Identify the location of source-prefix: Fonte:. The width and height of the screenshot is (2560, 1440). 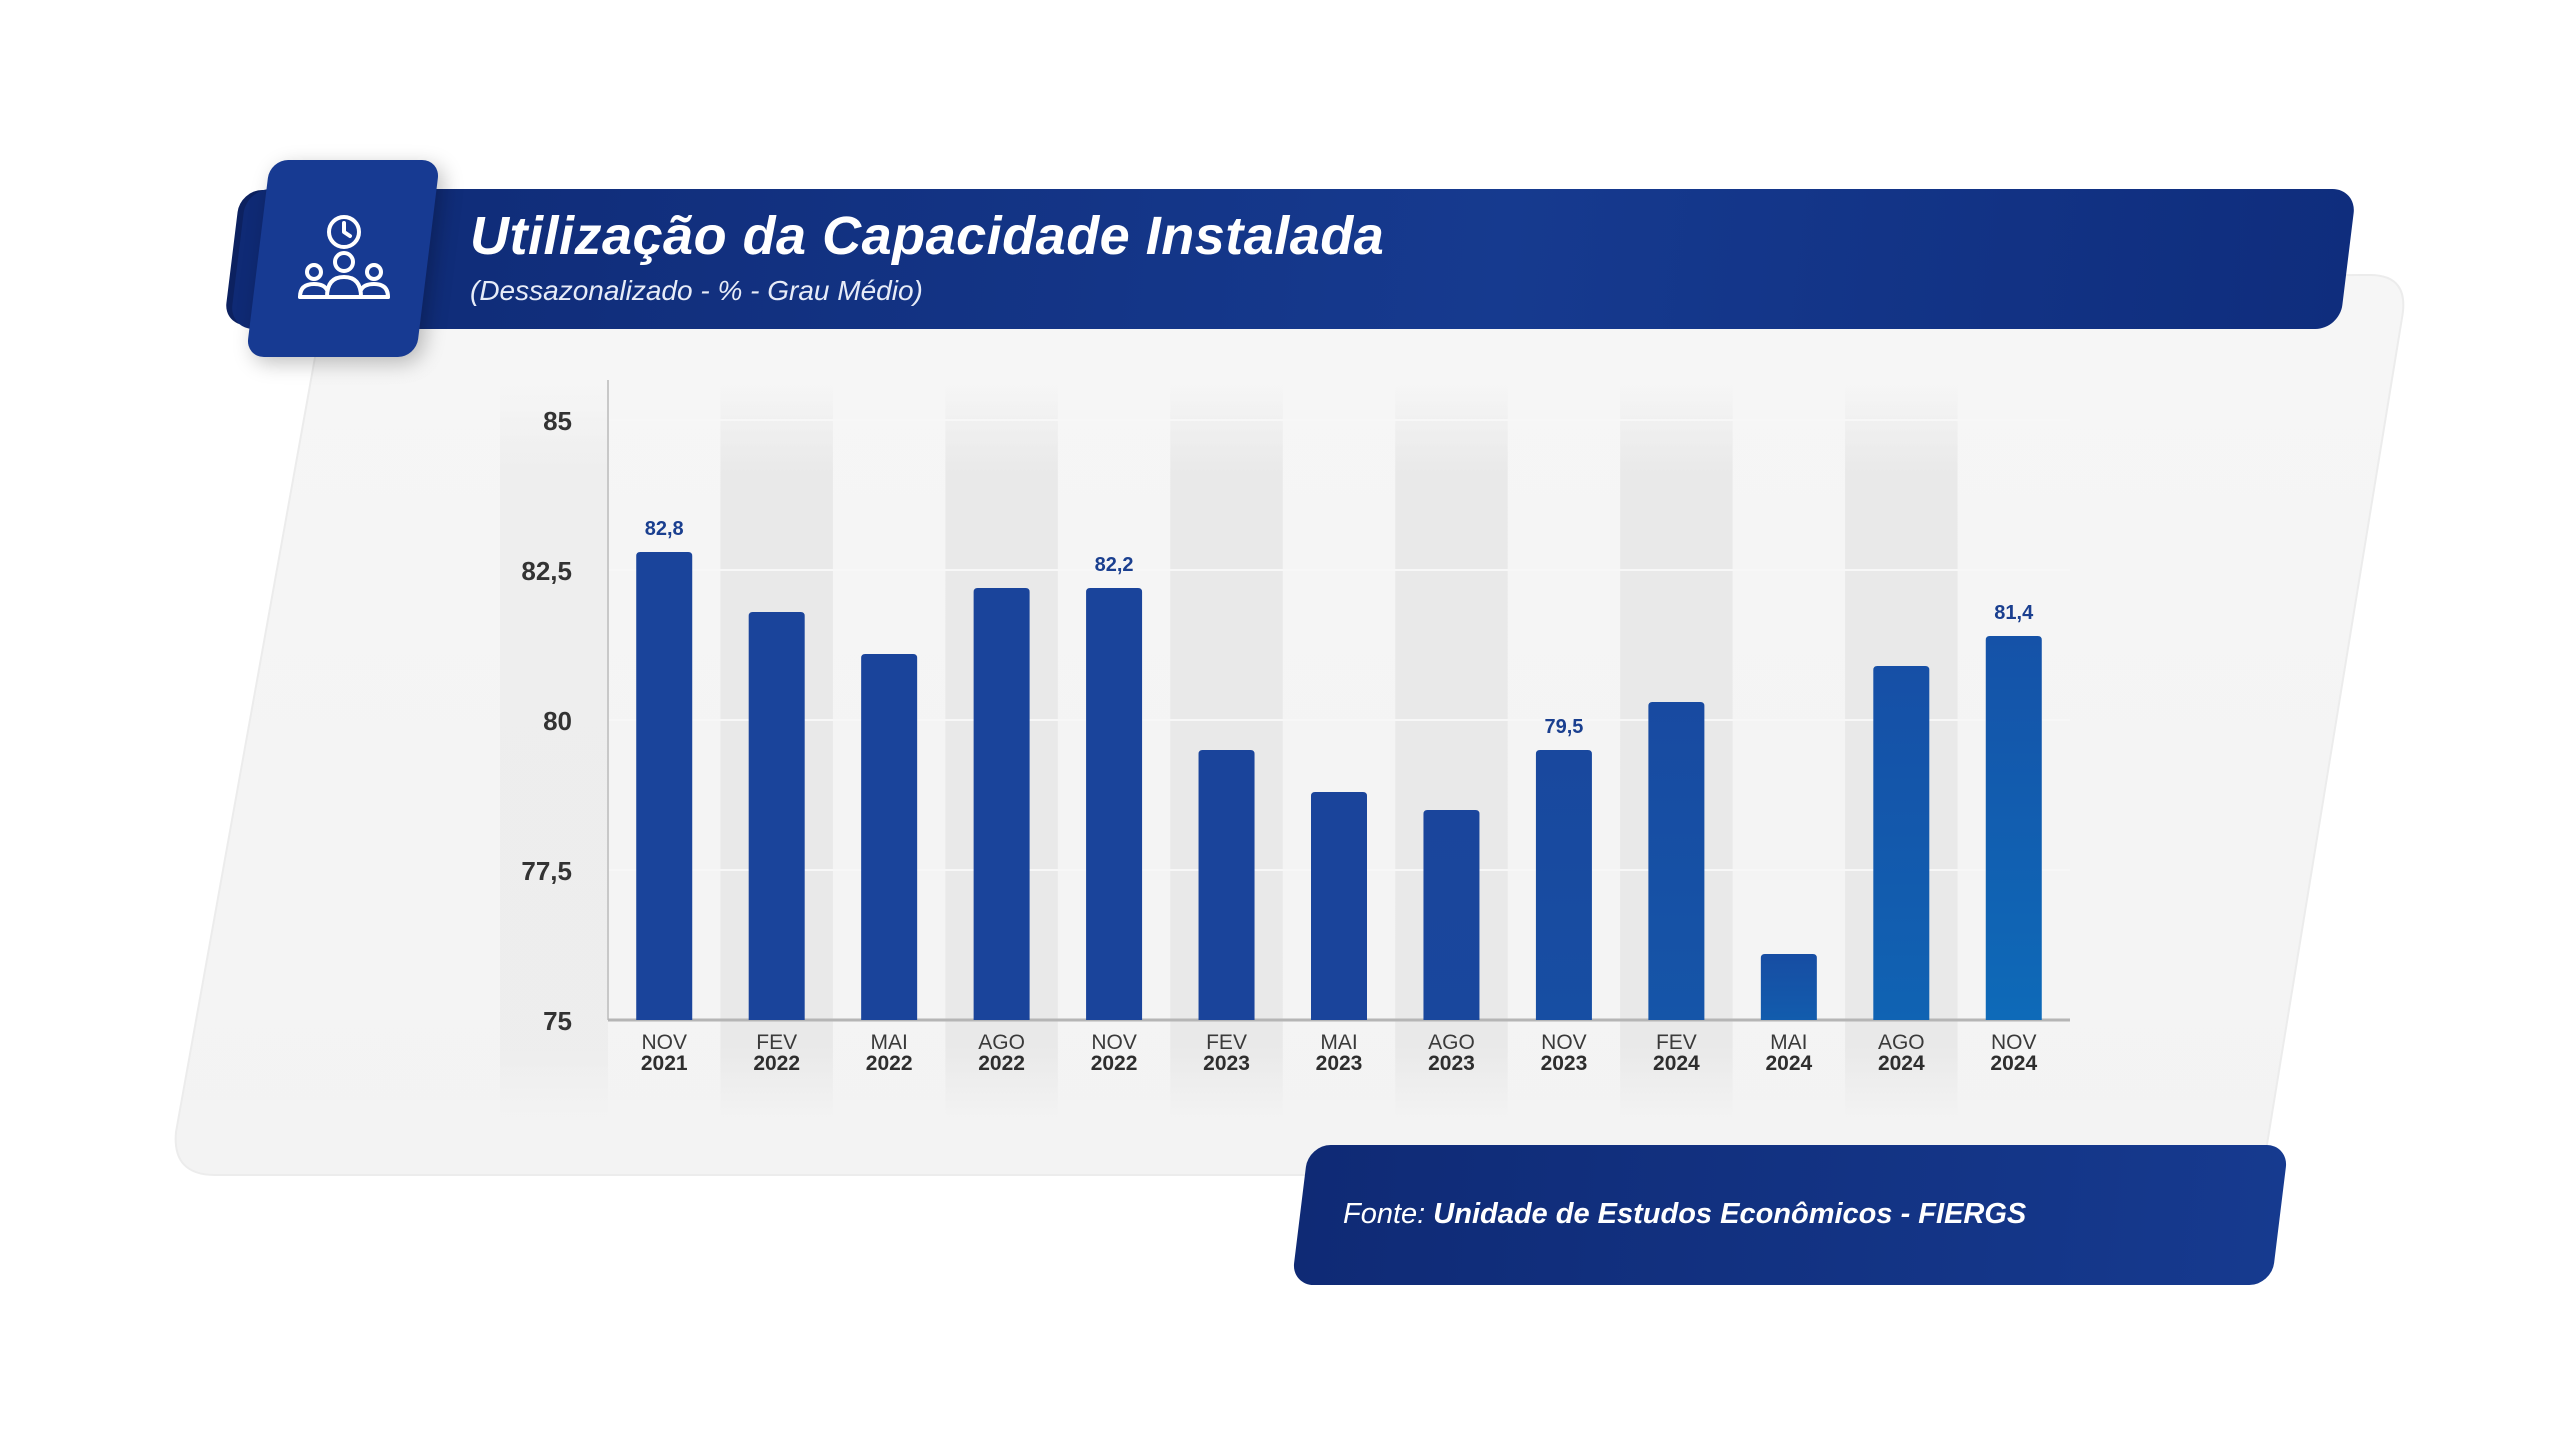
(1384, 1214).